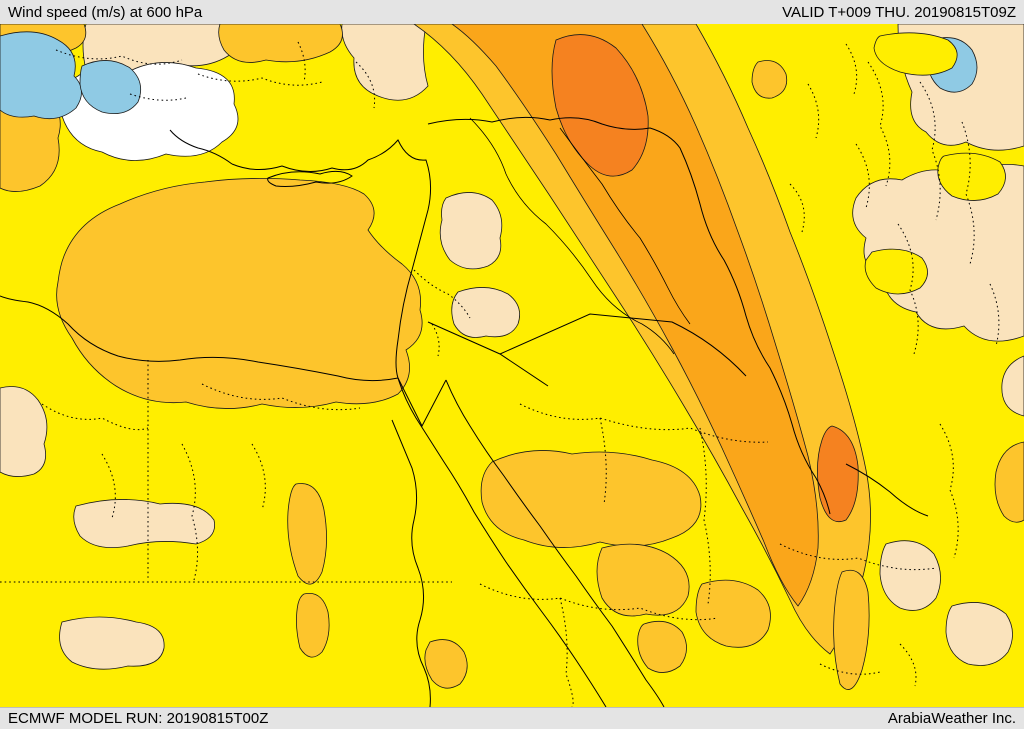 Image resolution: width=1024 pixels, height=729 pixels. Describe the element at coordinates (138, 718) in the screenshot. I see `model-run-label: ECMWF MODEL RUN: 20190815T00Z` at that location.